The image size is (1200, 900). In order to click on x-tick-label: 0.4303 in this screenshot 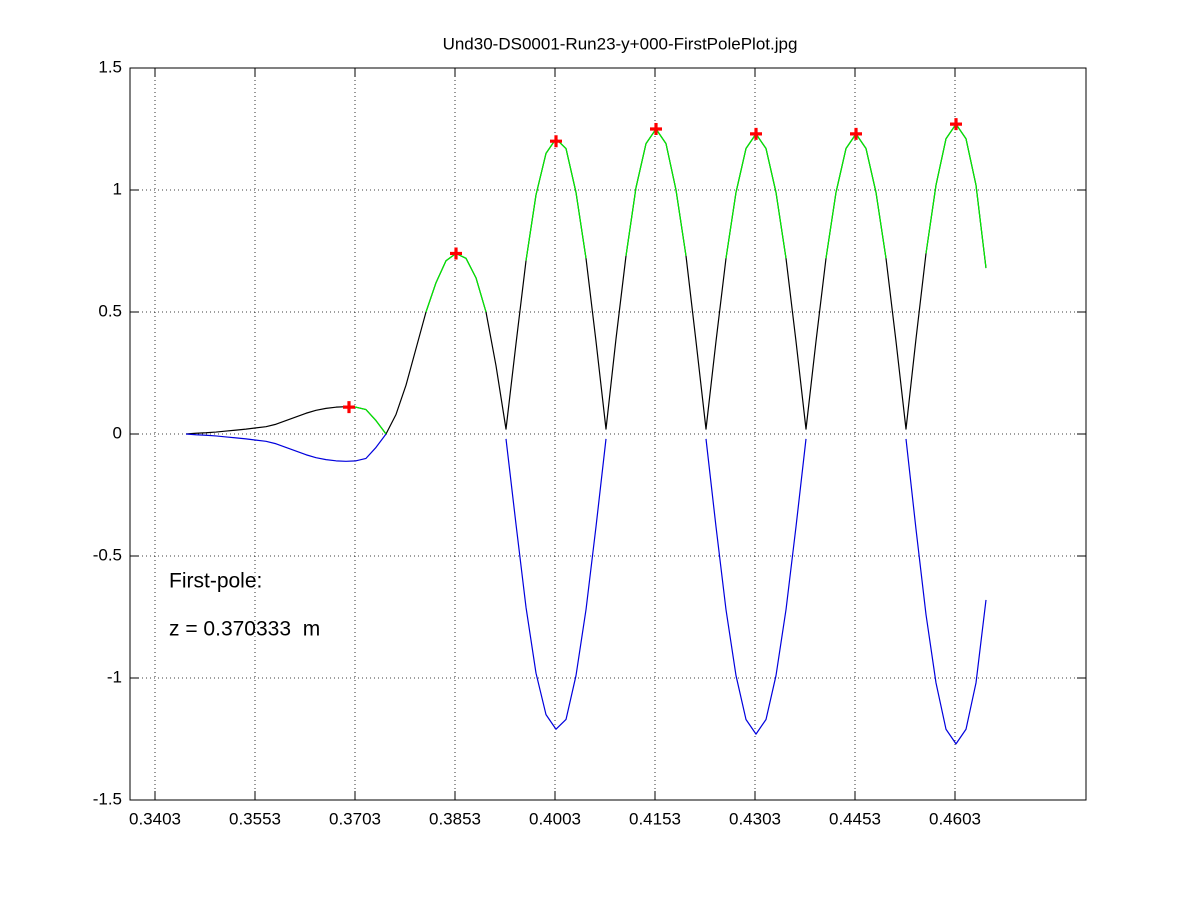, I will do `click(755, 818)`.